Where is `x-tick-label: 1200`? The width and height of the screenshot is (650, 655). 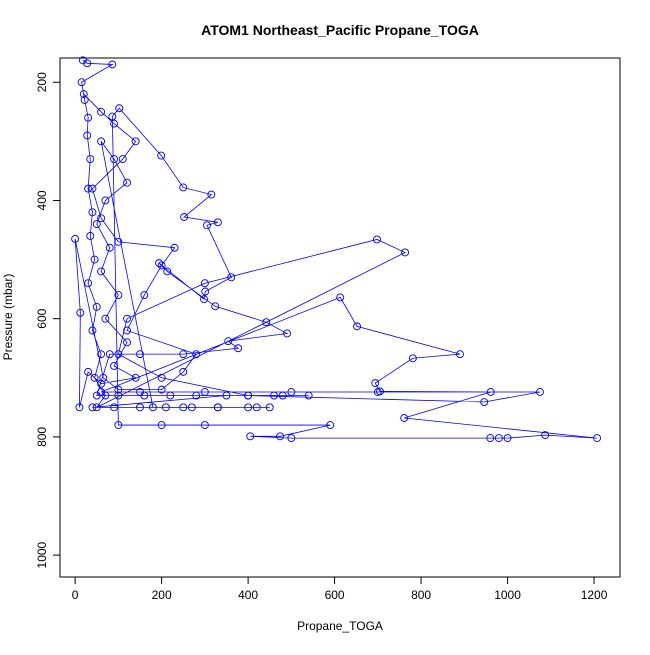
x-tick-label: 1200 is located at coordinates (594, 595).